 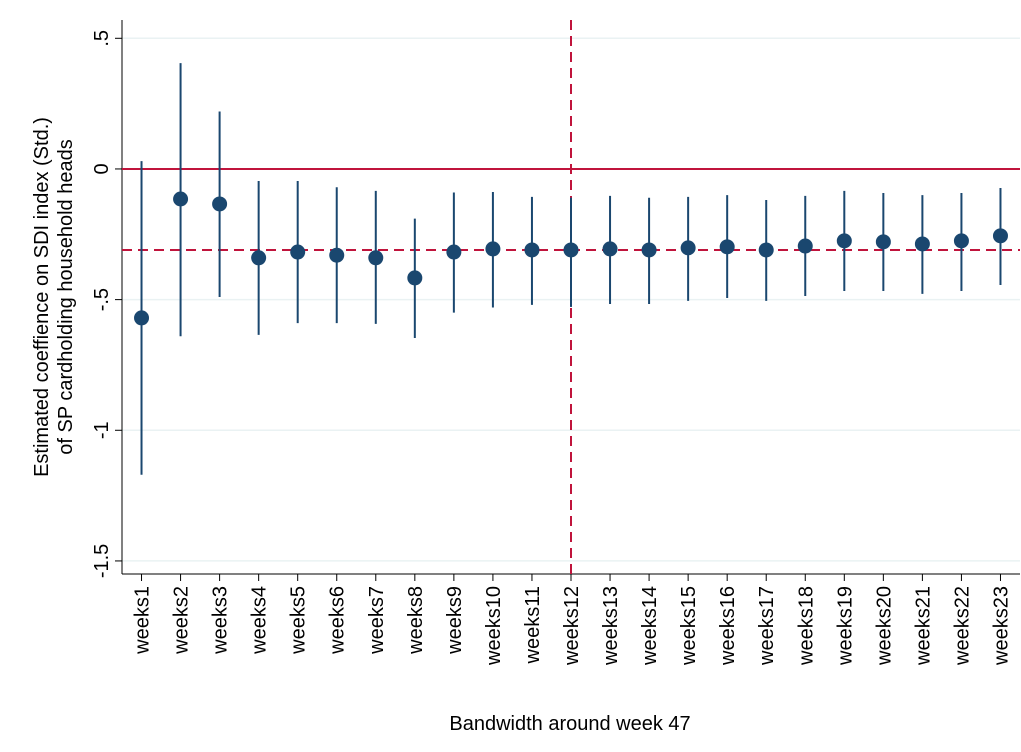 I want to click on x-tick-label: weeks2, so click(x=182, y=620).